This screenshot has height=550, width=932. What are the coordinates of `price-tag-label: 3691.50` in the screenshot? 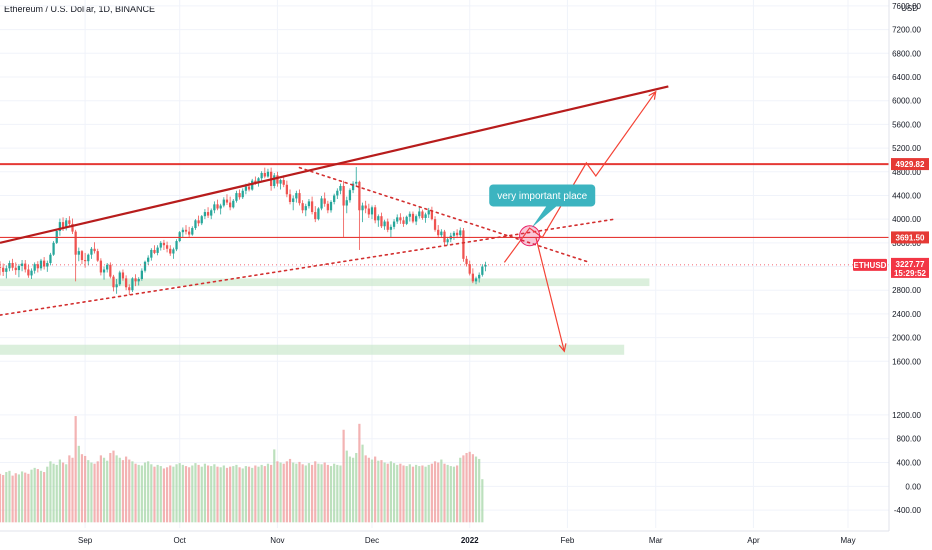 It's located at (910, 237).